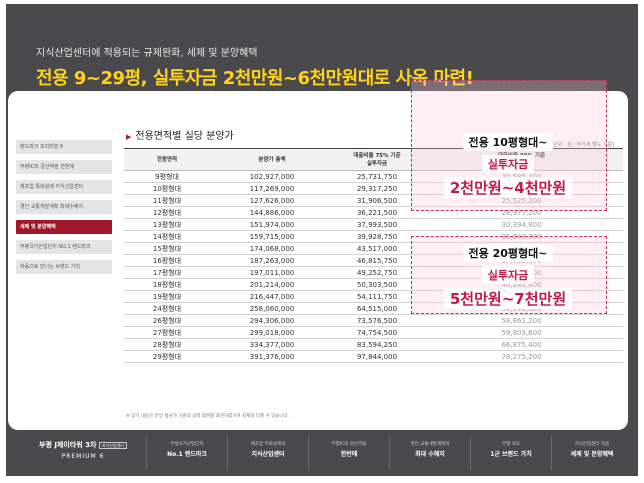 The height and width of the screenshot is (483, 644). I want to click on table-cell: 151,974,000, so click(272, 224).